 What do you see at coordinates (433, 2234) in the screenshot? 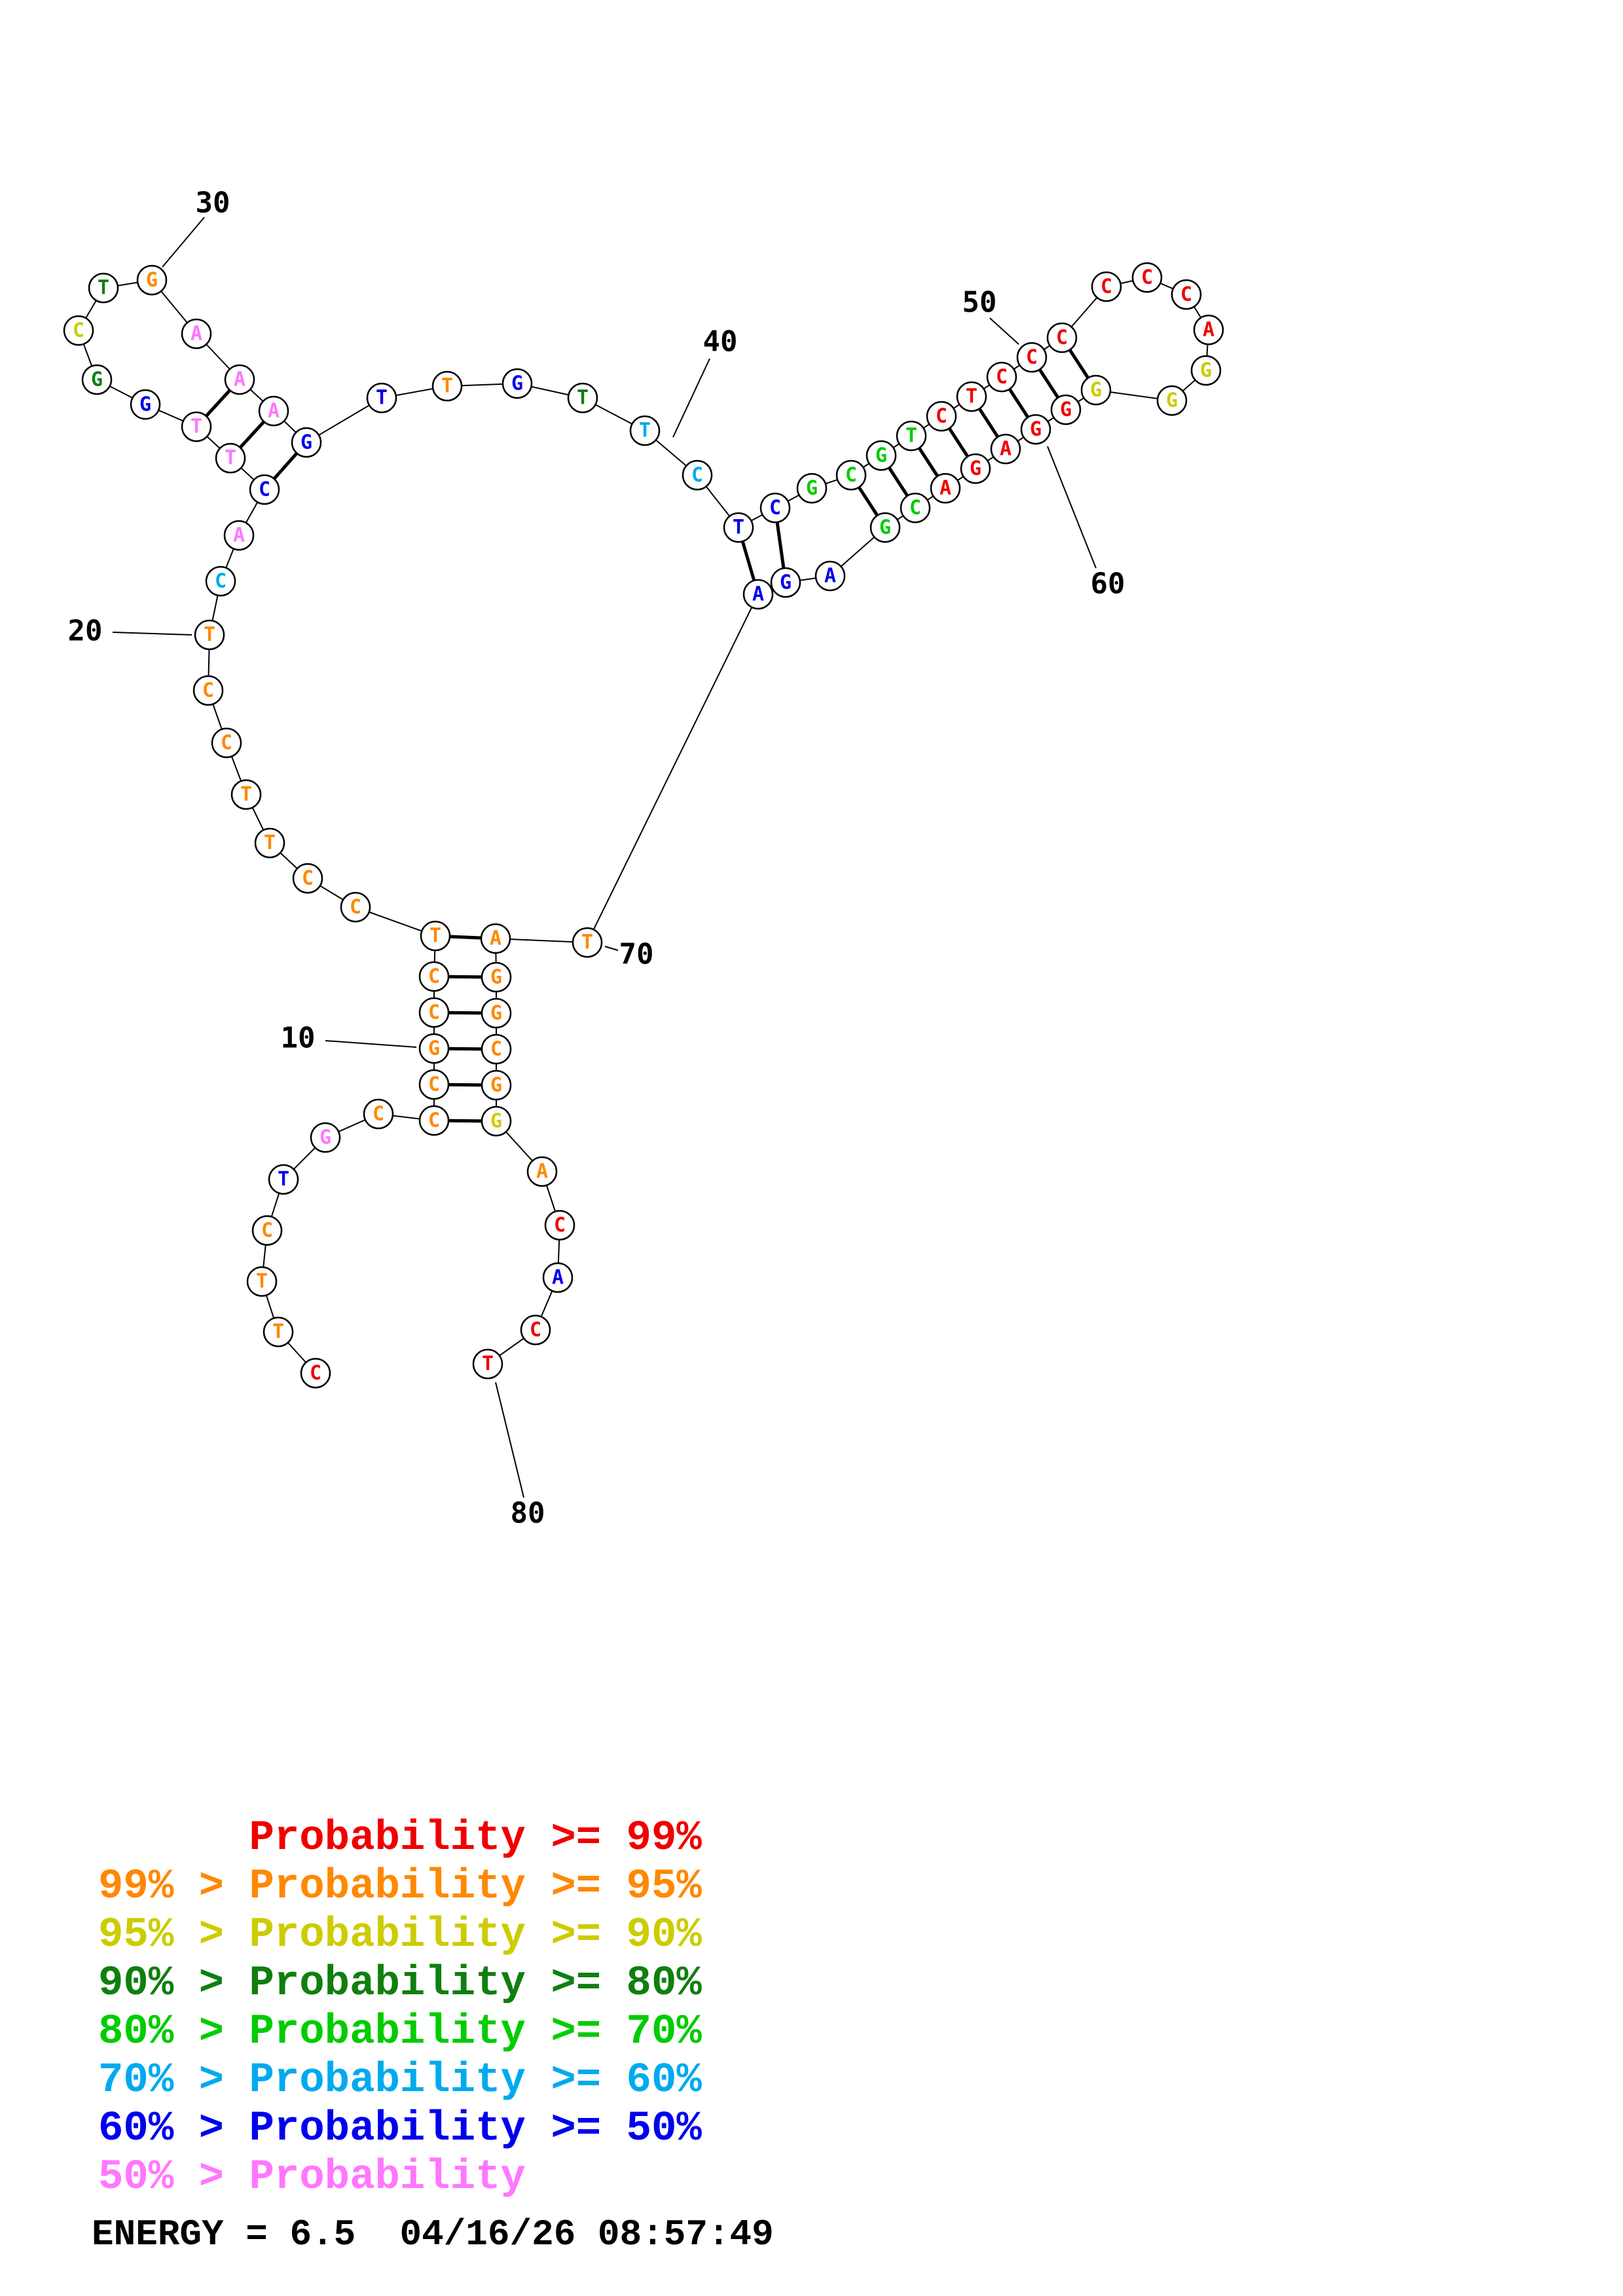
I see `energy-line: ENERGY = 6.5 04/16/26 08:57:49` at bounding box center [433, 2234].